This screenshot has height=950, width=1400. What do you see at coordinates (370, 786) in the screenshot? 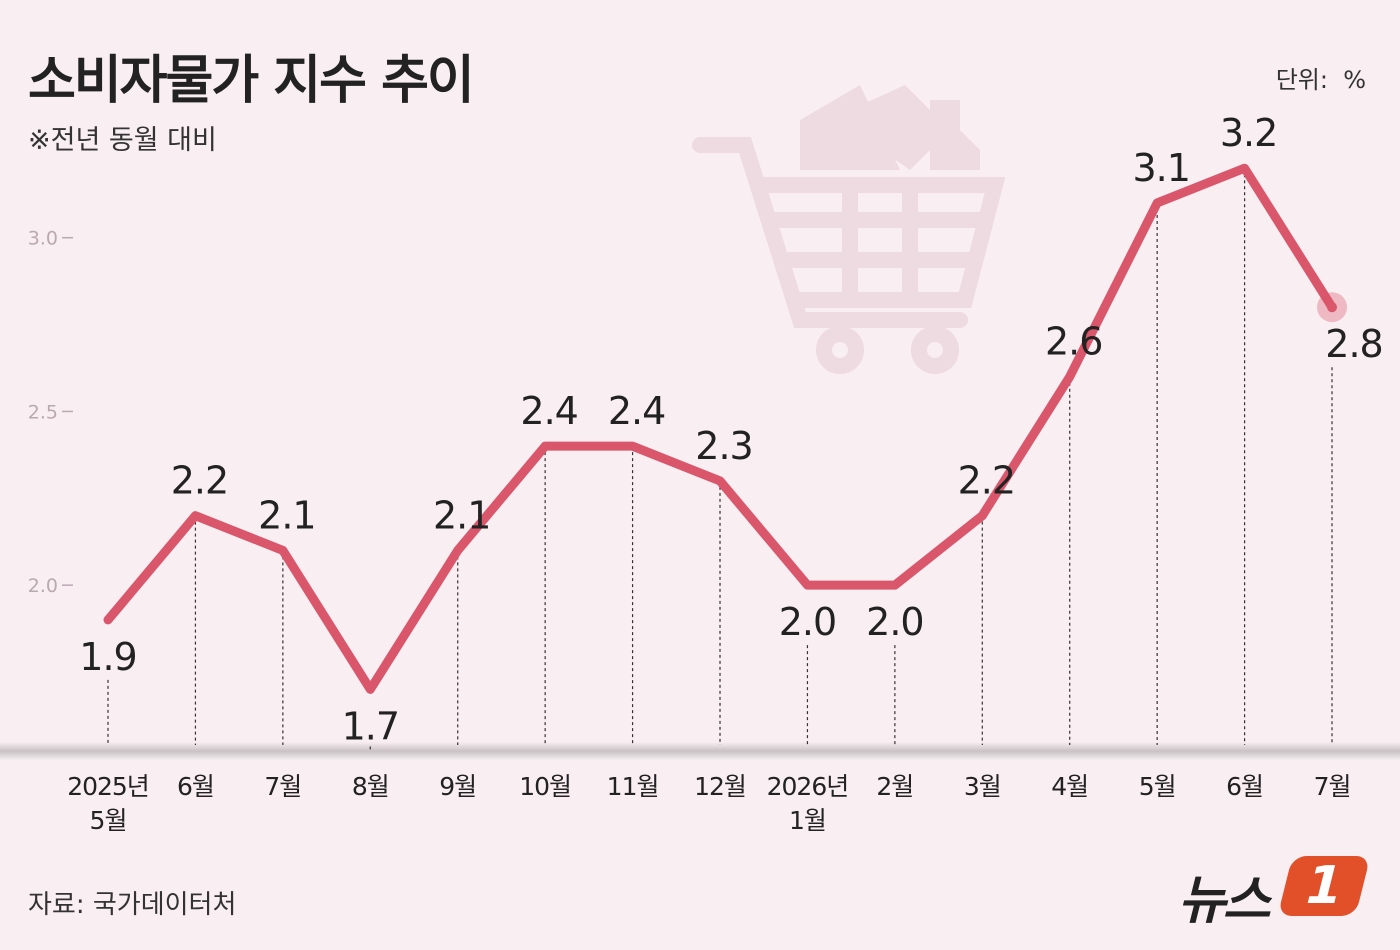
I see `x-tick-label: 8월` at bounding box center [370, 786].